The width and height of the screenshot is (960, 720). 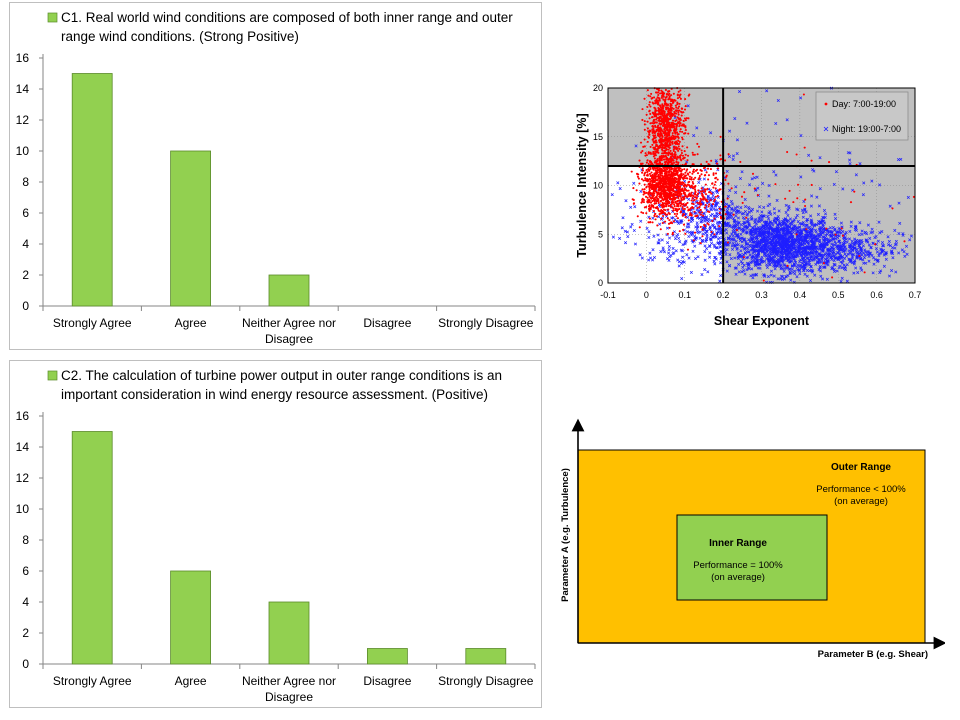 I want to click on scatter-y-tick-label: 15, so click(x=598, y=137).